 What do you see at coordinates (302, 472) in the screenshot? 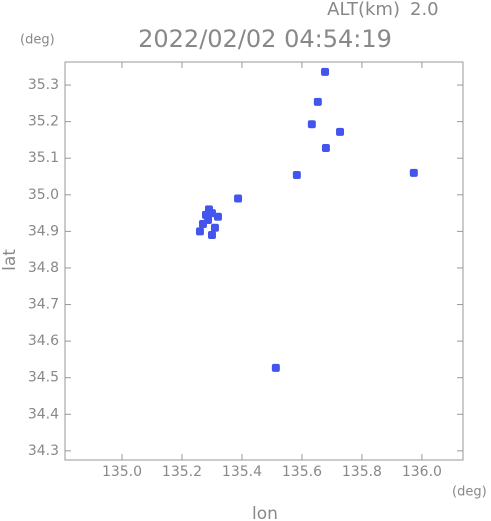
I see `x-tick-label: 135.6` at bounding box center [302, 472].